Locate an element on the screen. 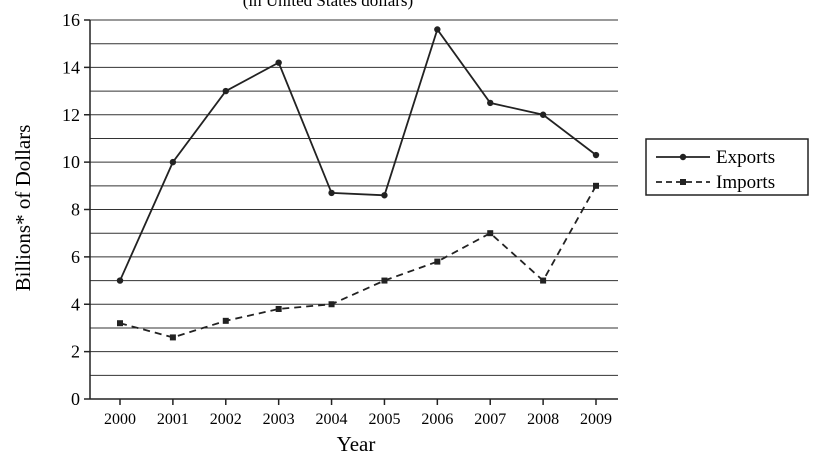 The height and width of the screenshot is (459, 827). x-tick-label: 2004 is located at coordinates (332, 419).